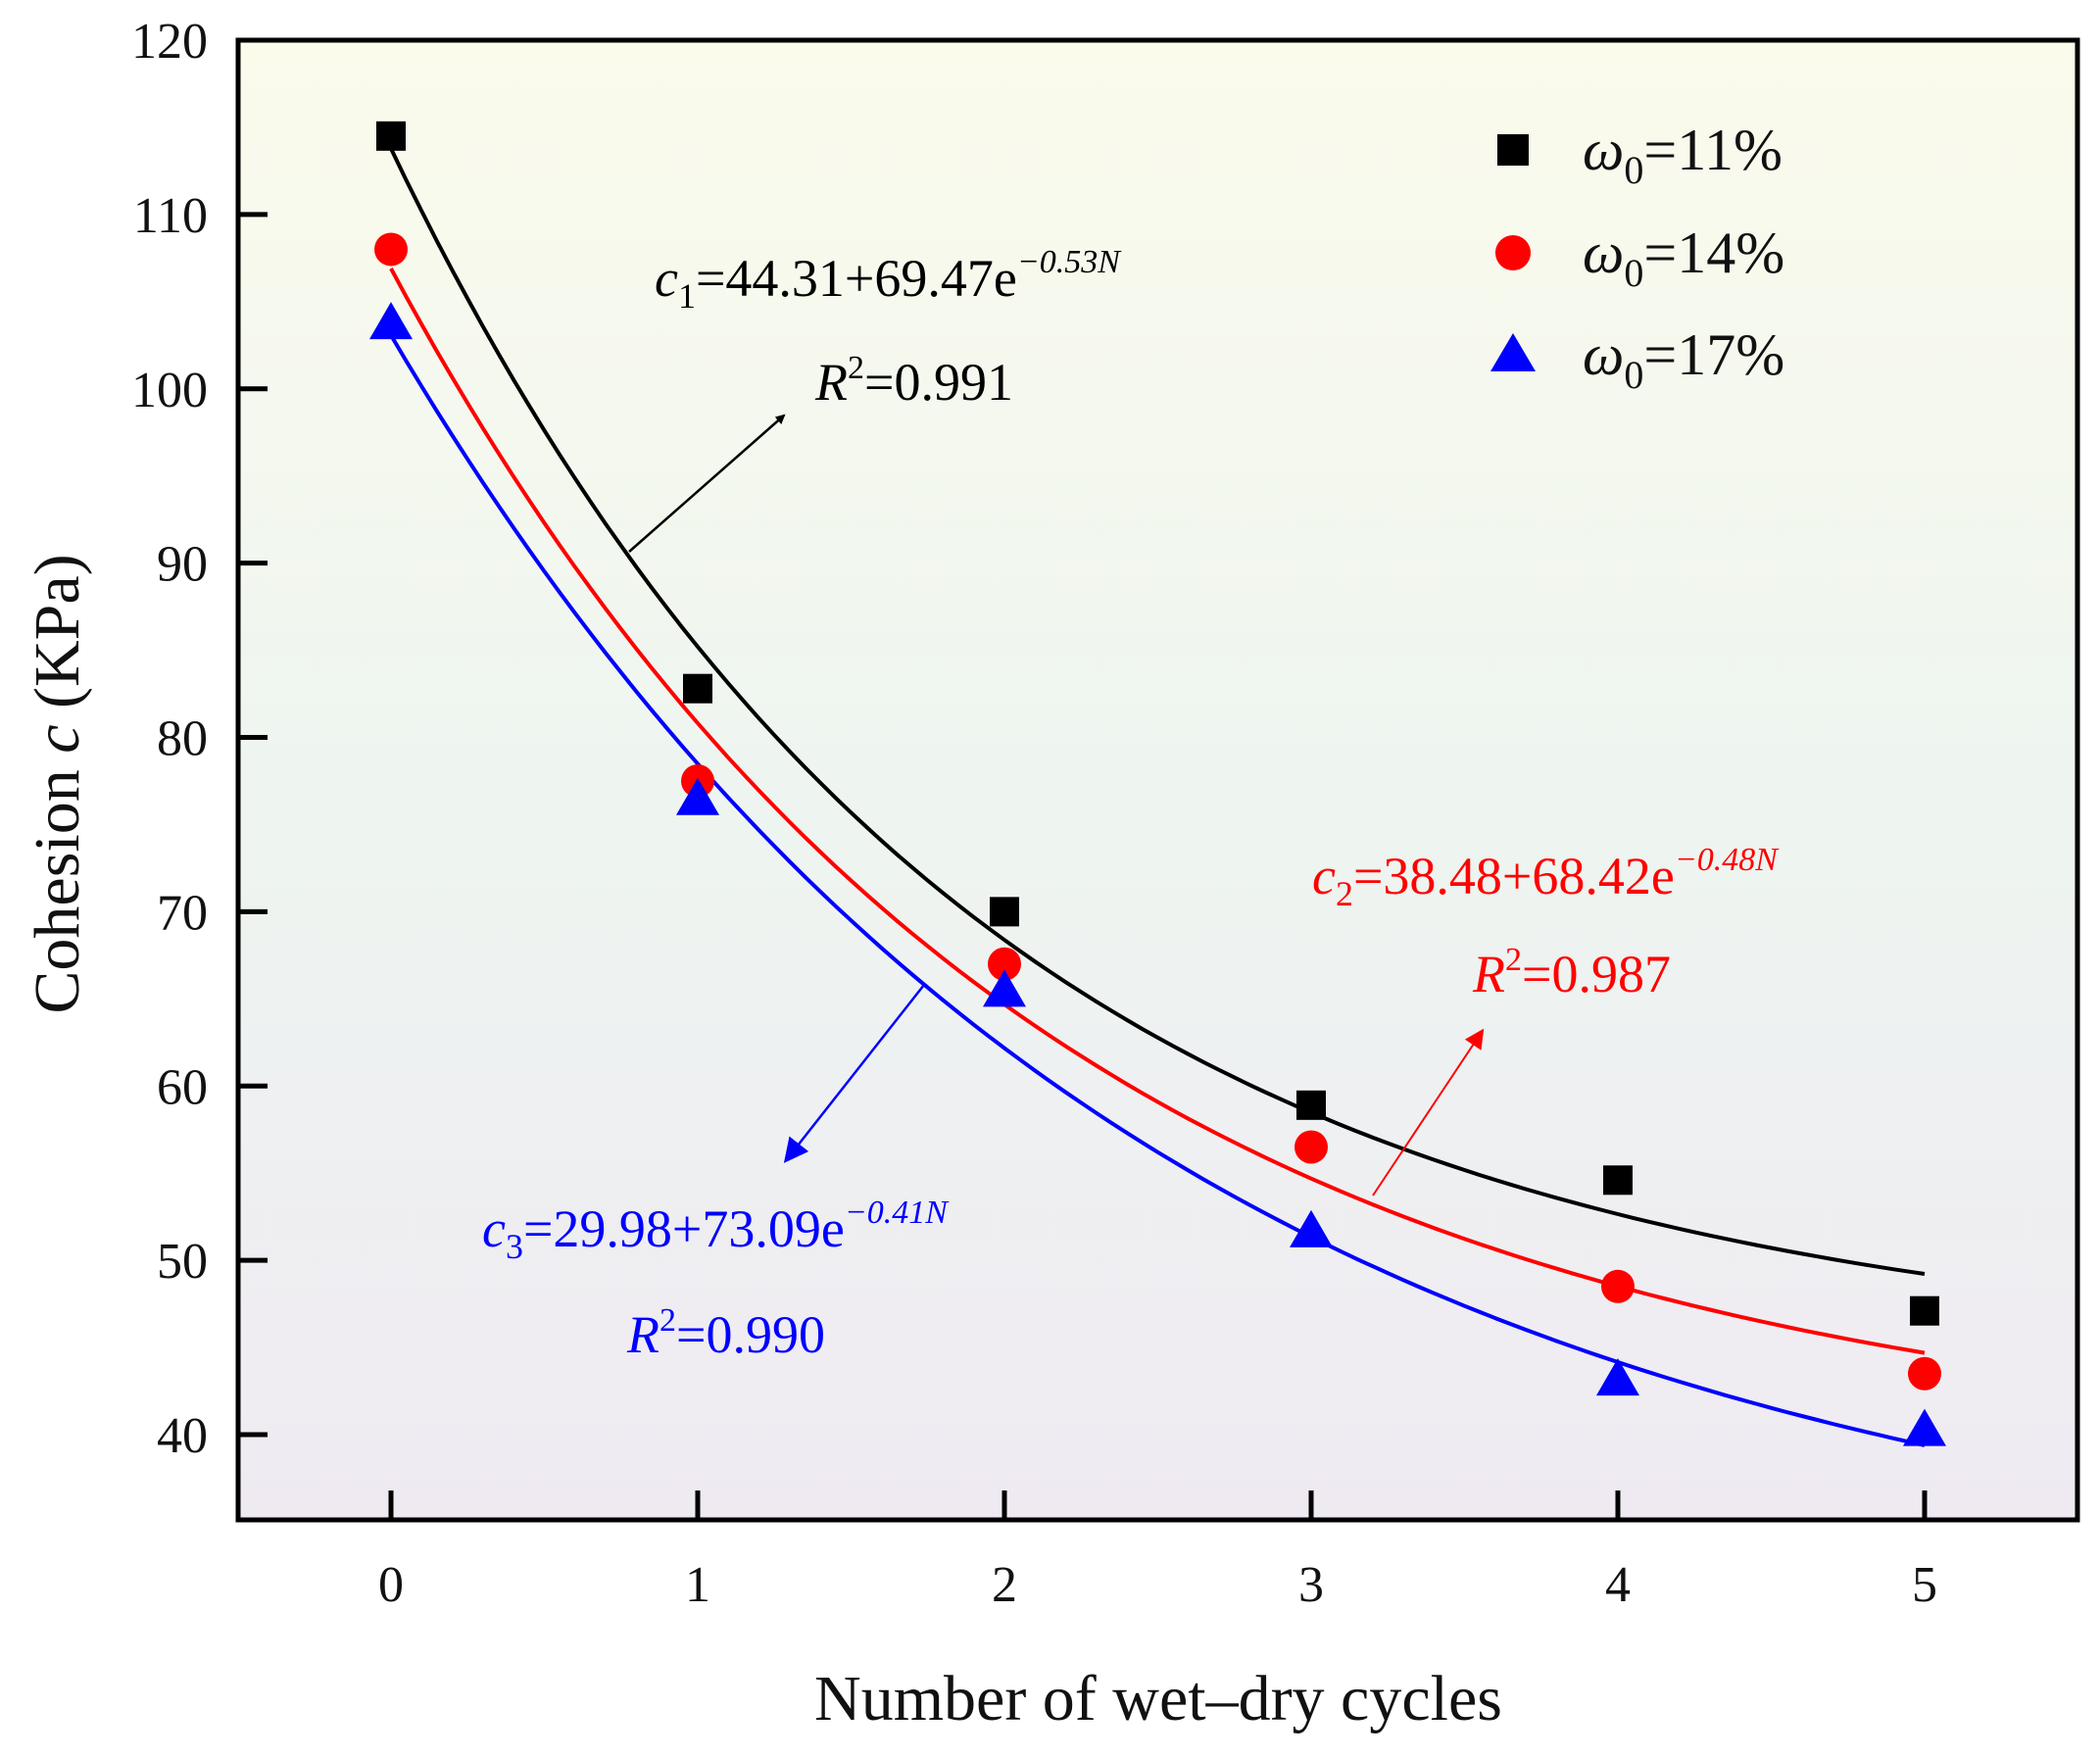  I want to click on fit-arrow-black, so click(707, 484).